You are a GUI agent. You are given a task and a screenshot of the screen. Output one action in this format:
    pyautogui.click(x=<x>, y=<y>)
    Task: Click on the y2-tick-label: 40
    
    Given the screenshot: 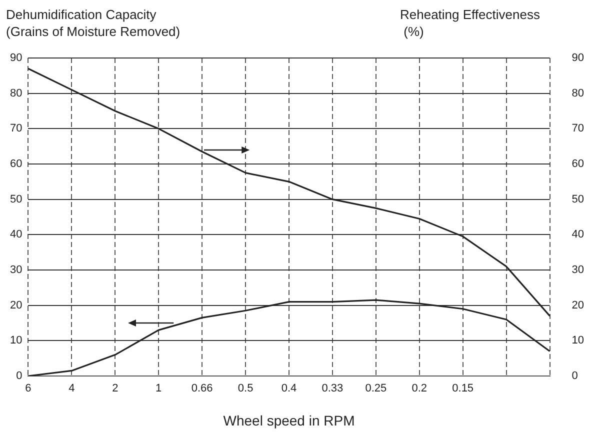 What is the action you would take?
    pyautogui.click(x=578, y=234)
    